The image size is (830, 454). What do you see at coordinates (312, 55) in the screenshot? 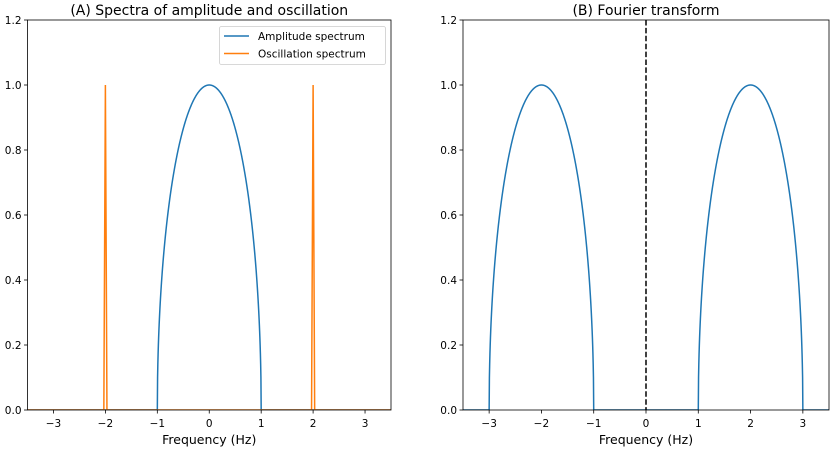
I see `legend-entry: Oscillation spectrum` at bounding box center [312, 55].